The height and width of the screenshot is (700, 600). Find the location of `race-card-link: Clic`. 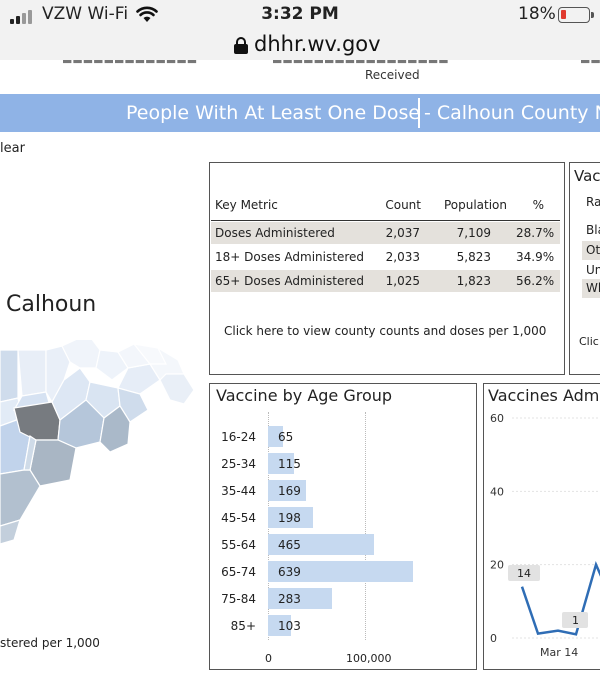

race-card-link: Clic is located at coordinates (589, 341).